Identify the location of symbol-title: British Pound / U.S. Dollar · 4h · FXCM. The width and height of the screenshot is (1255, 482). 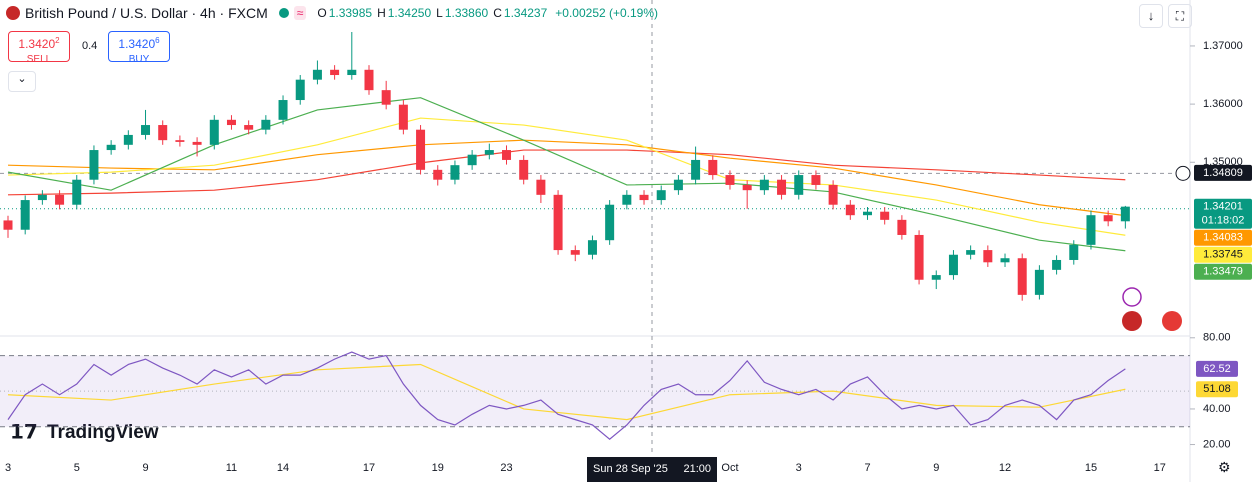
(146, 13).